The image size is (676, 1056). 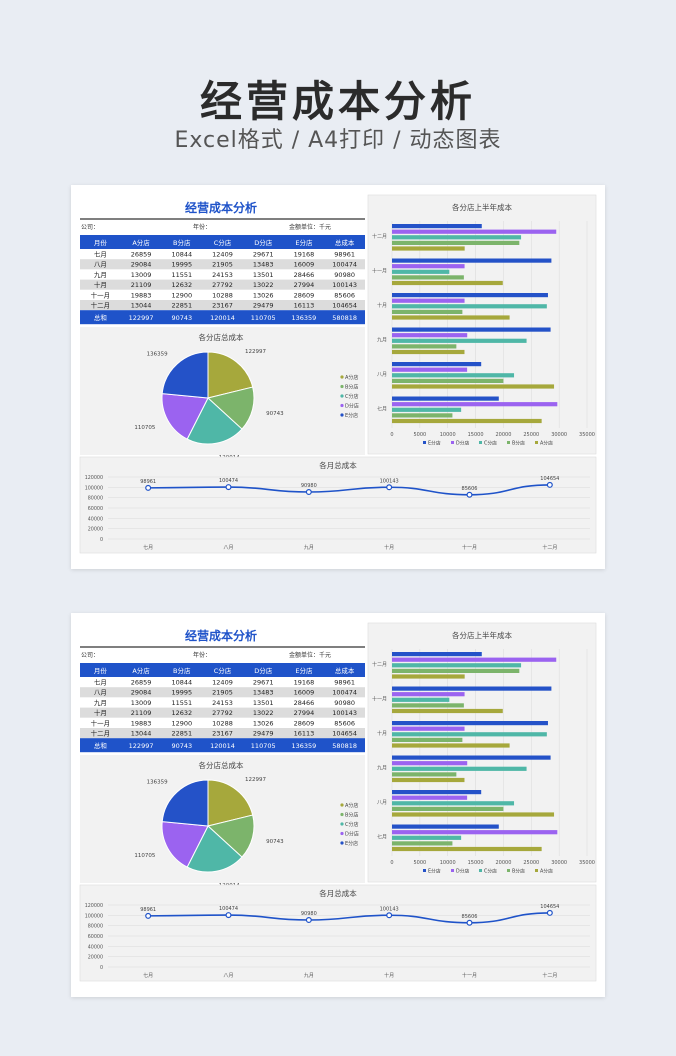 What do you see at coordinates (141, 265) in the screenshot?
I see `table-cell: 29084` at bounding box center [141, 265].